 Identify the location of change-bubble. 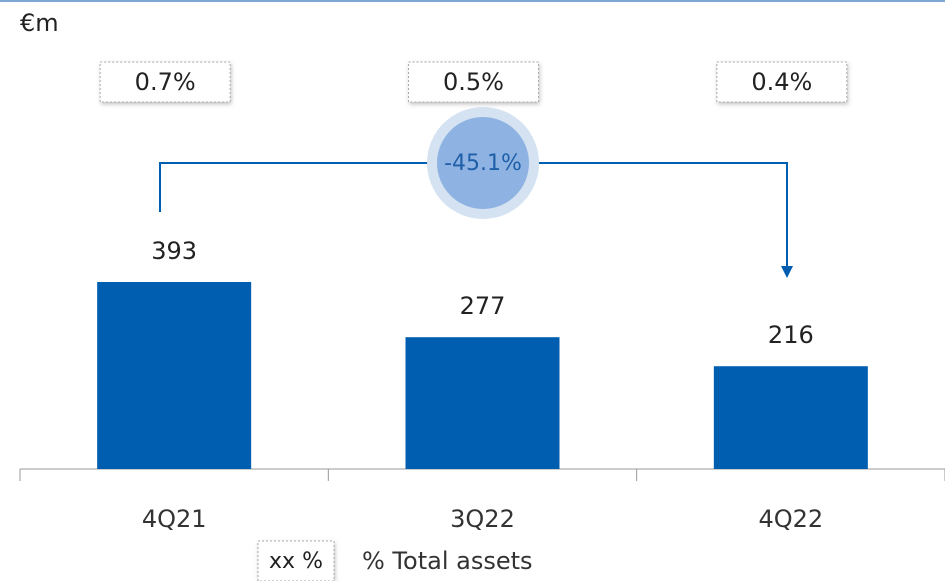
(483, 163).